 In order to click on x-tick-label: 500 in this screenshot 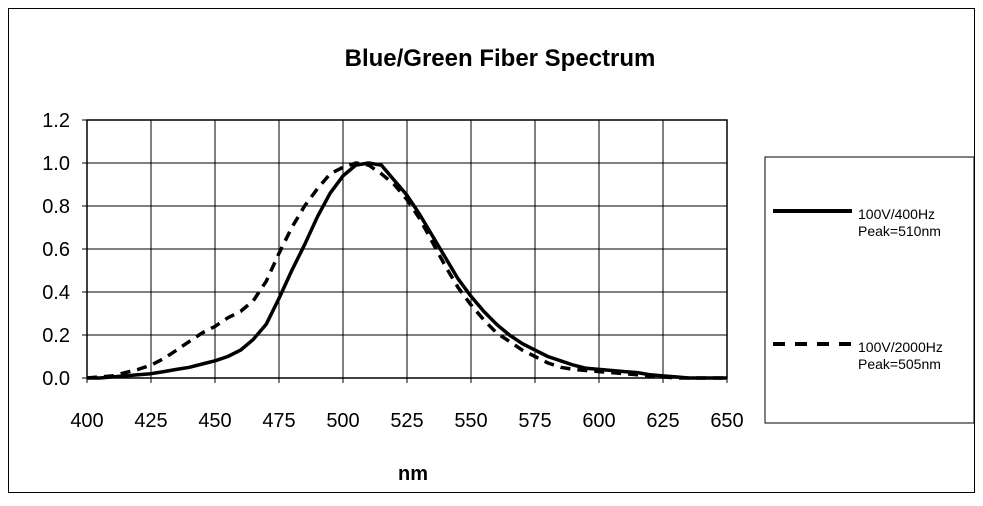, I will do `click(342, 421)`.